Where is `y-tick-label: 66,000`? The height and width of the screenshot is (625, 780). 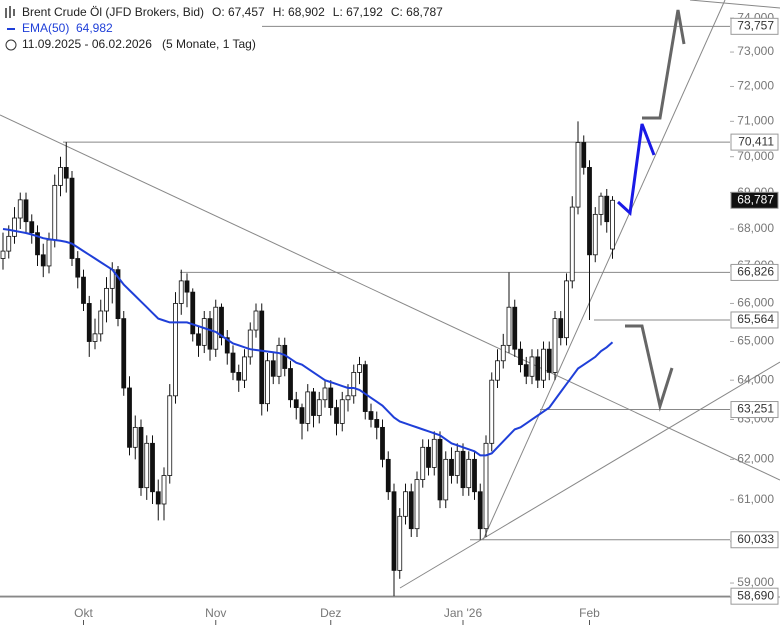 y-tick-label: 66,000 is located at coordinates (755, 303).